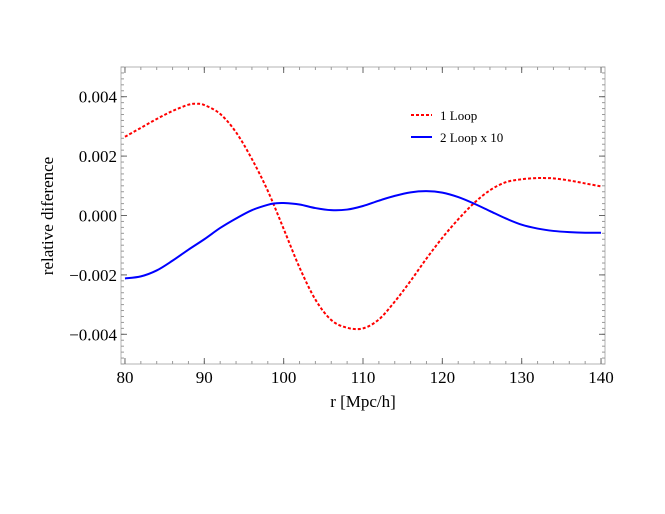 The image size is (665, 514). What do you see at coordinates (284, 377) in the screenshot?
I see `x-tick-label: 100` at bounding box center [284, 377].